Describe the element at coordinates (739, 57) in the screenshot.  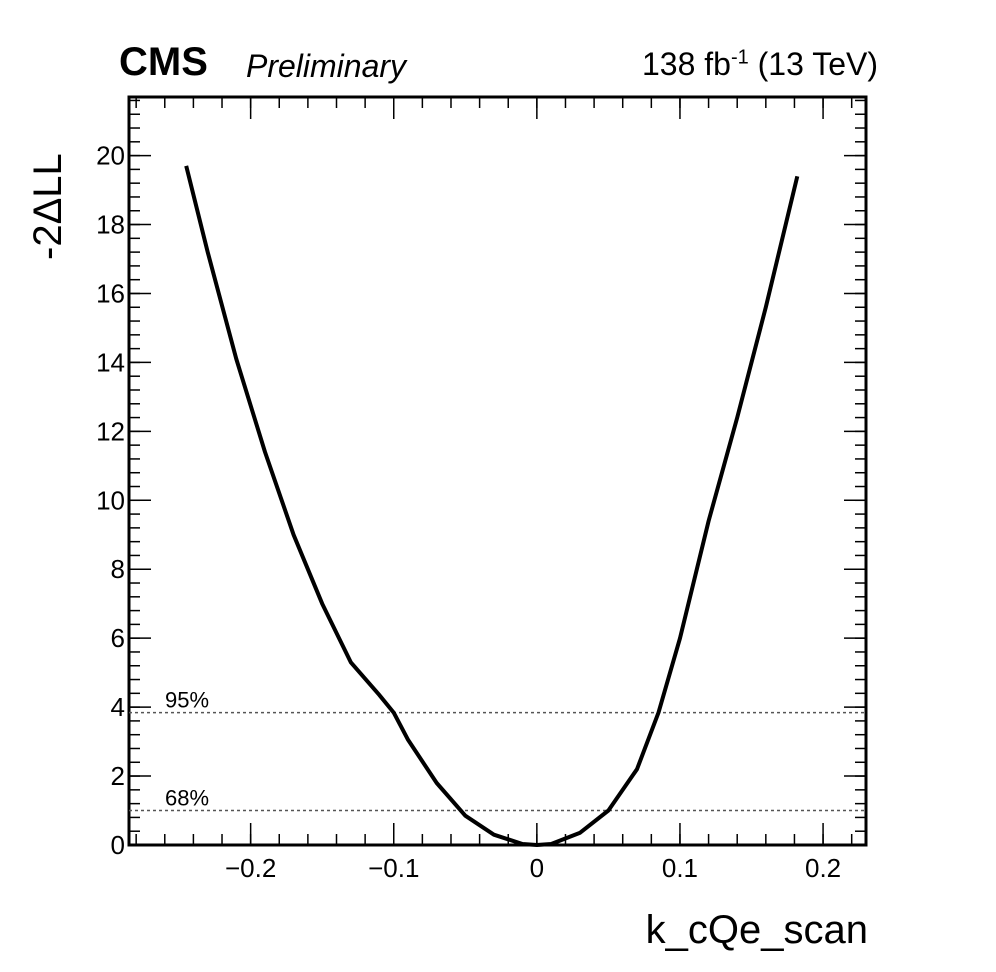
I see `lumi-exponent: -1` at that location.